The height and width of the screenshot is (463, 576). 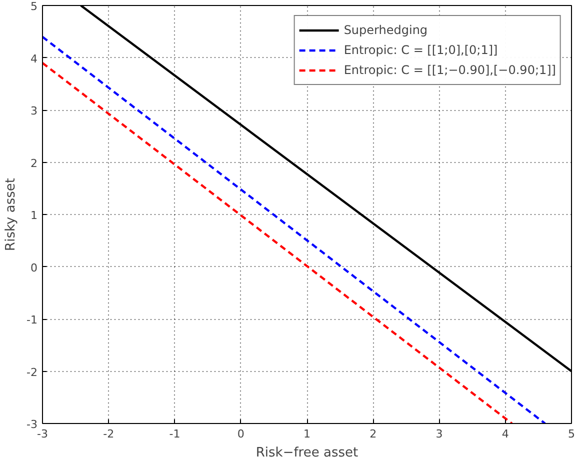 I want to click on y-tick-label: 5, so click(x=34, y=6).